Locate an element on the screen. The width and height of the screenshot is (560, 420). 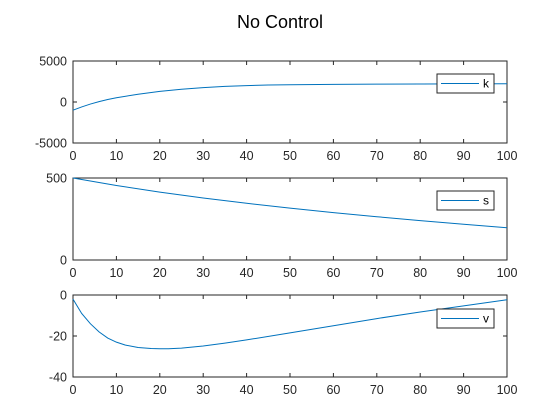
y-tick-label: 500 is located at coordinates (56, 179).